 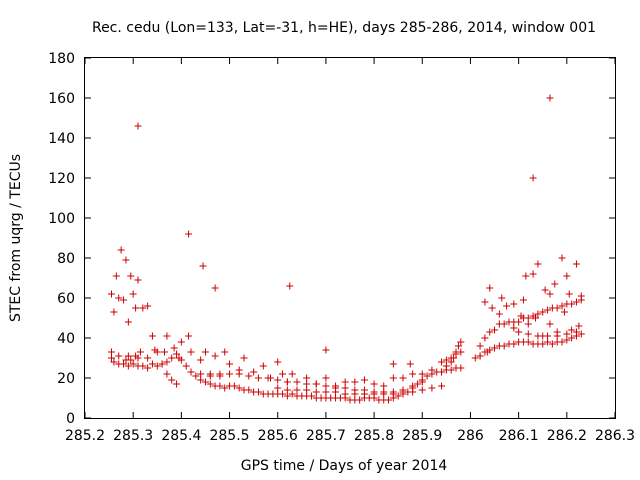 I want to click on y-tick-label: 180, so click(x=61, y=59).